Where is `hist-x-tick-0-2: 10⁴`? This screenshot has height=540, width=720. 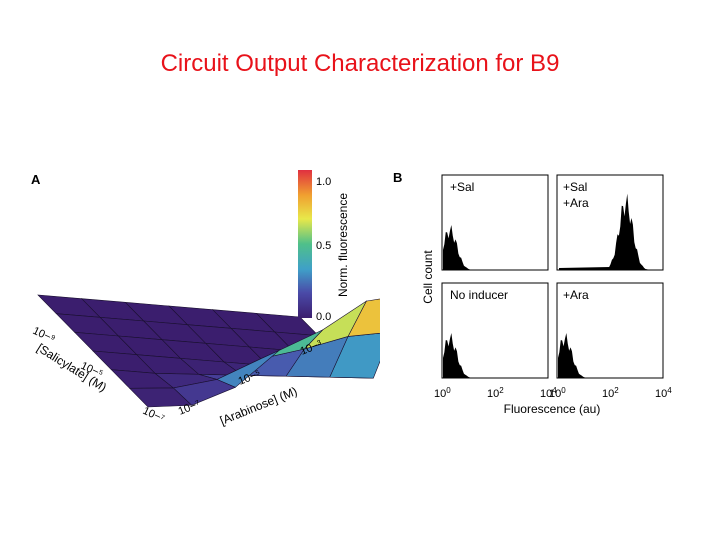
hist-x-tick-0-2: 10⁴ is located at coordinates (548, 393).